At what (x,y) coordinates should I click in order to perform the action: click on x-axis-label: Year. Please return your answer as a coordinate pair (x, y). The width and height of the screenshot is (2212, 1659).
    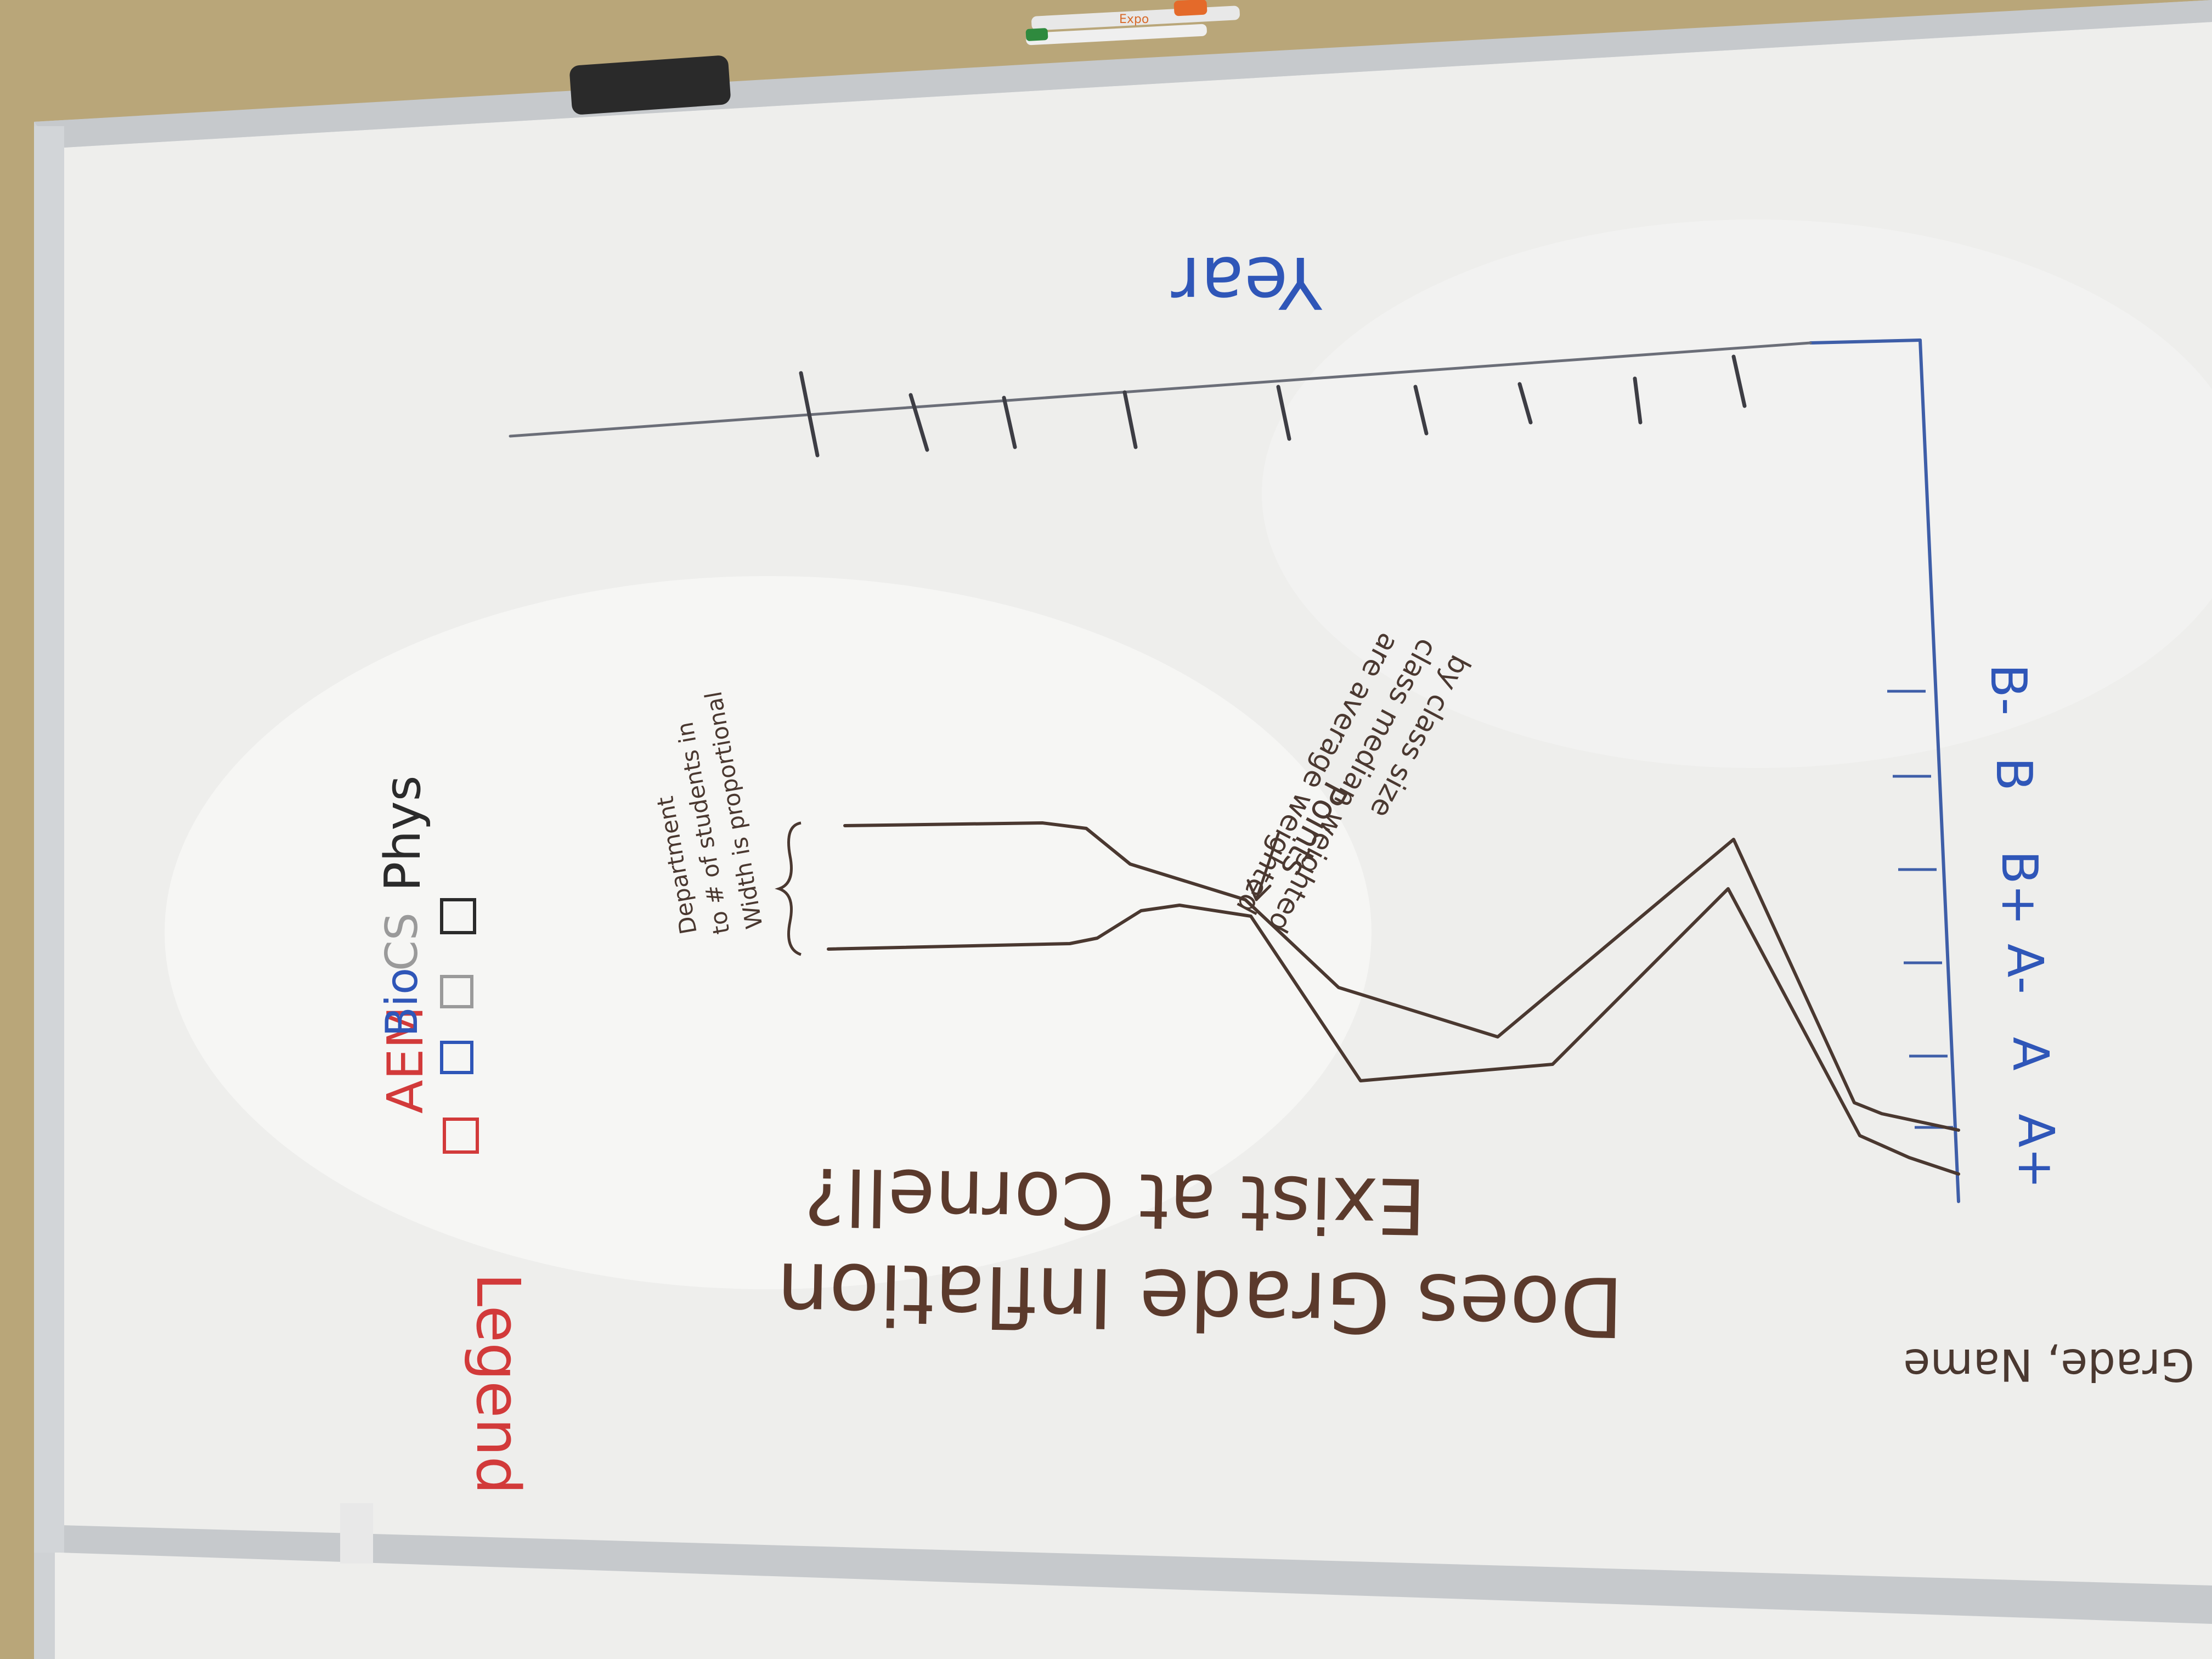
    Looking at the image, I should click on (1247, 282).